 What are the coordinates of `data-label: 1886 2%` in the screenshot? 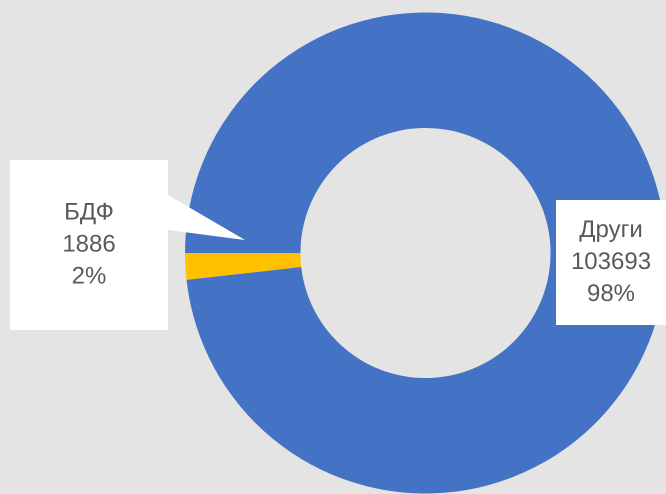 It's located at (89, 260).